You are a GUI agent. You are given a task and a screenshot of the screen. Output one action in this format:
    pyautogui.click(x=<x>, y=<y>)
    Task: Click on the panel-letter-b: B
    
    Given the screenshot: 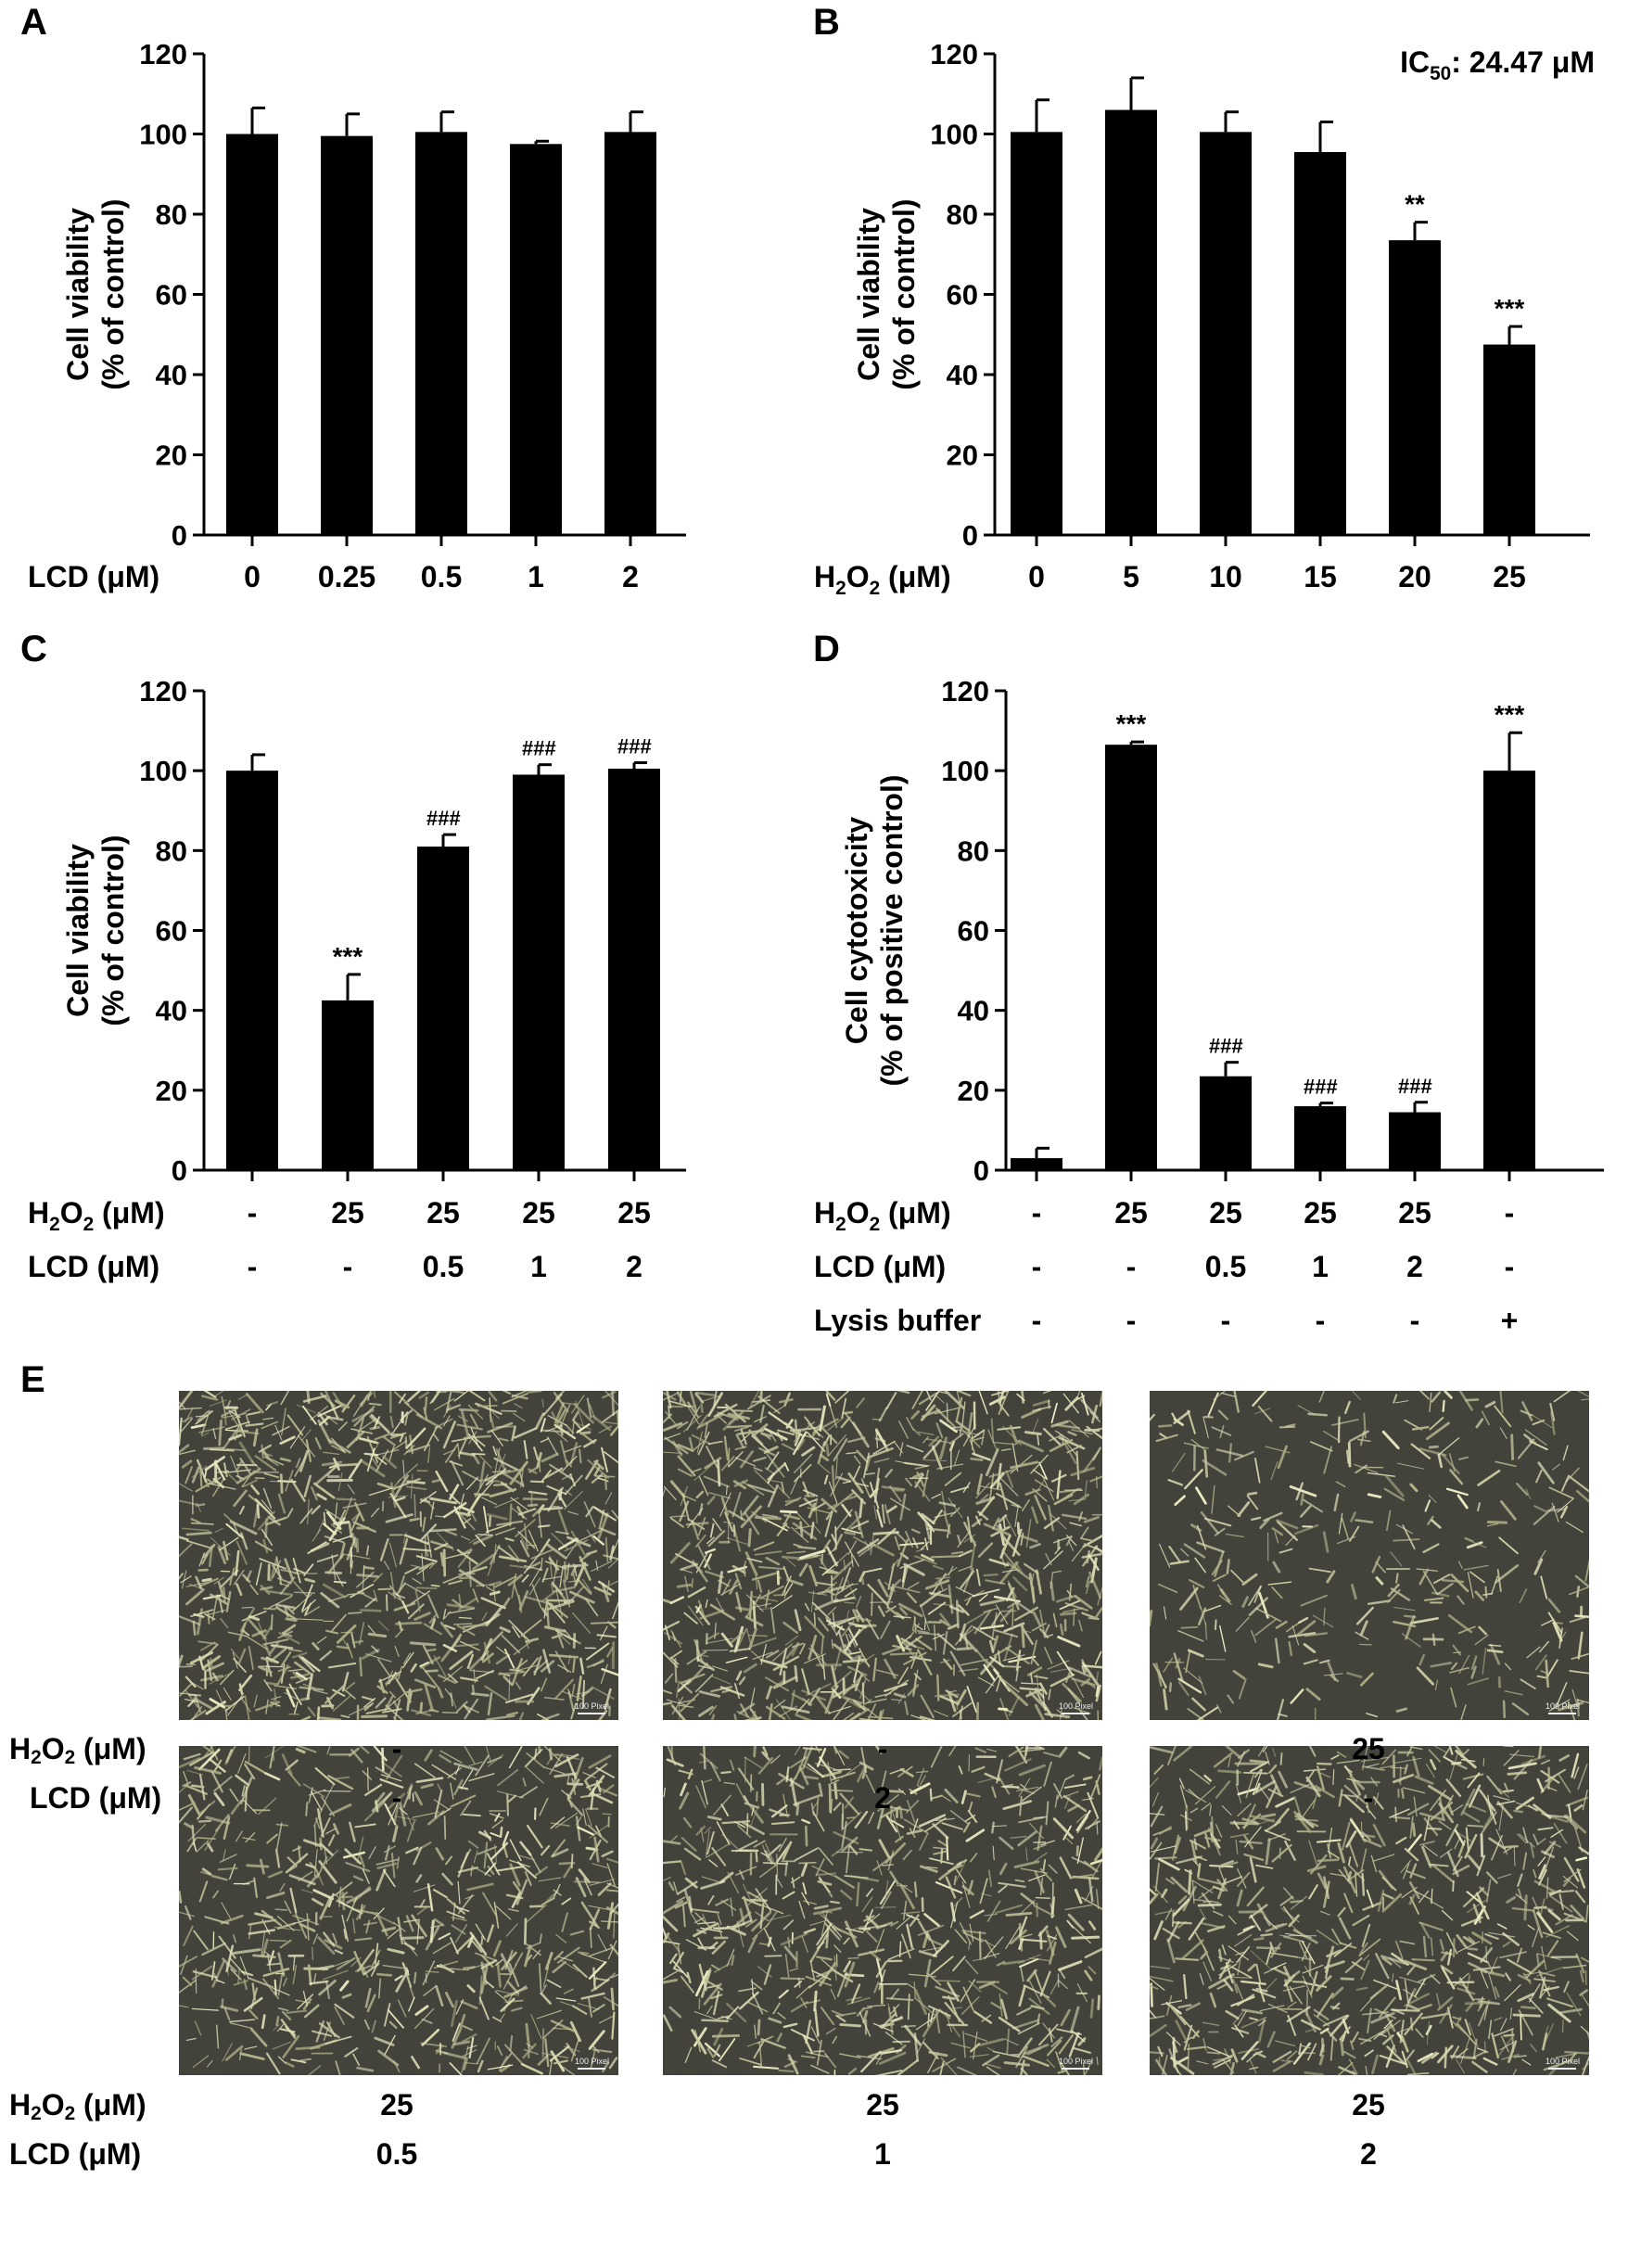 What is the action you would take?
    pyautogui.click(x=826, y=22)
    